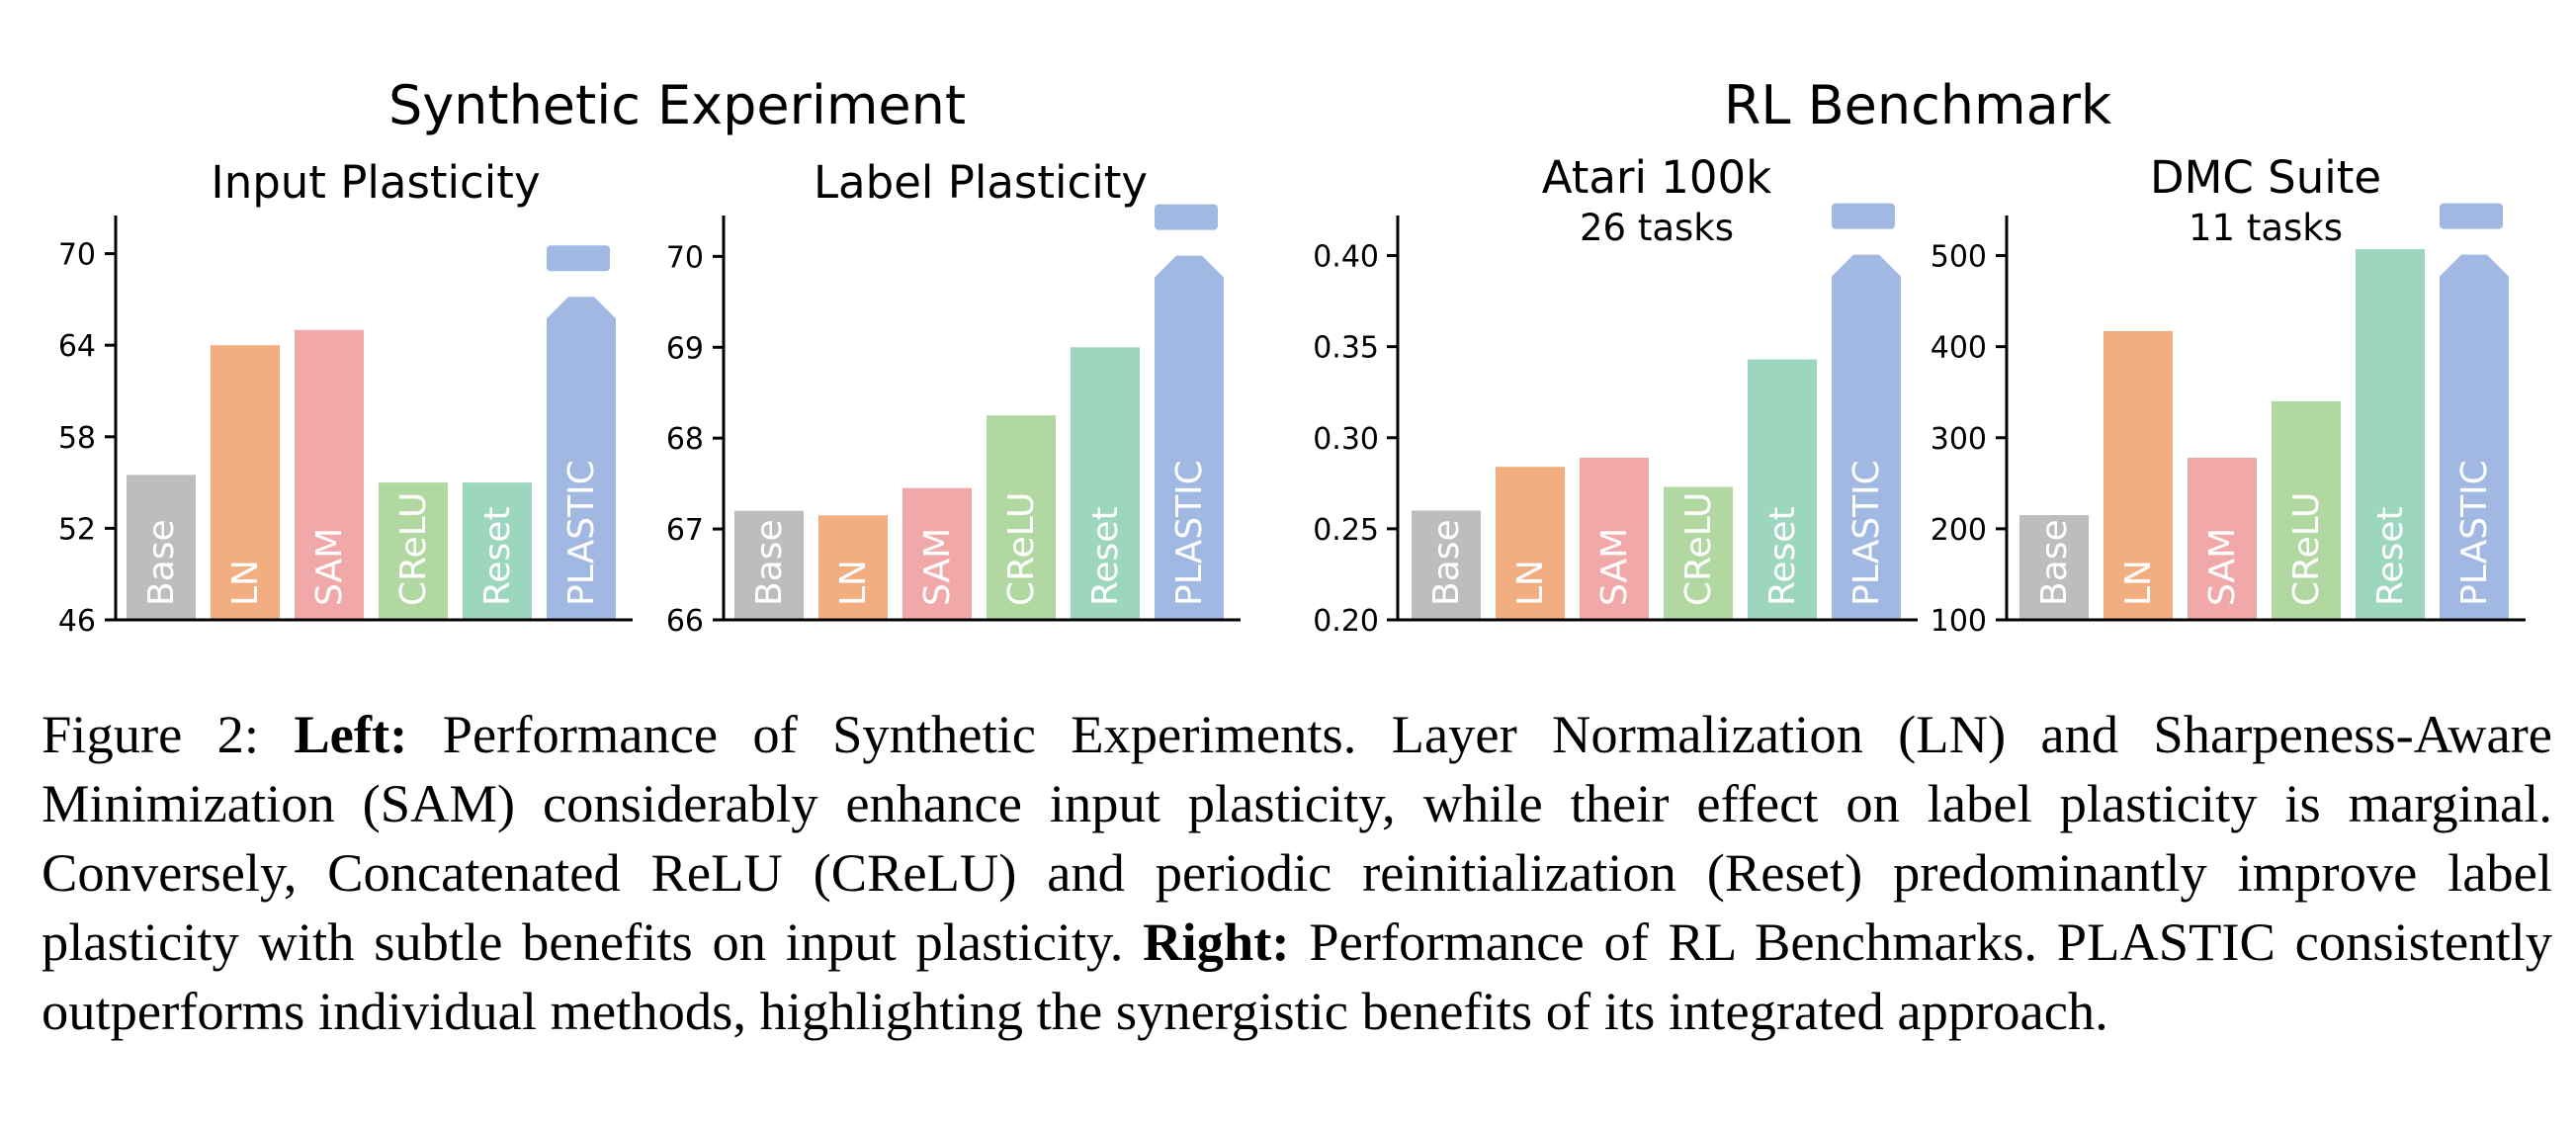 Image resolution: width=2576 pixels, height=1129 pixels. Describe the element at coordinates (1216, 942) in the screenshot. I see `caption-right-label: Right:` at that location.